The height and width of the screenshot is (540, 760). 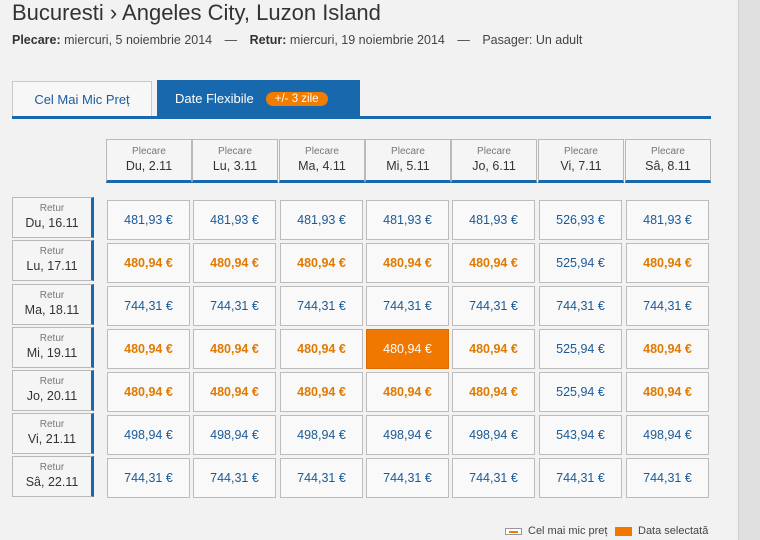 What do you see at coordinates (235, 166) in the screenshot?
I see `col-header-date: Lu, 3.11` at bounding box center [235, 166].